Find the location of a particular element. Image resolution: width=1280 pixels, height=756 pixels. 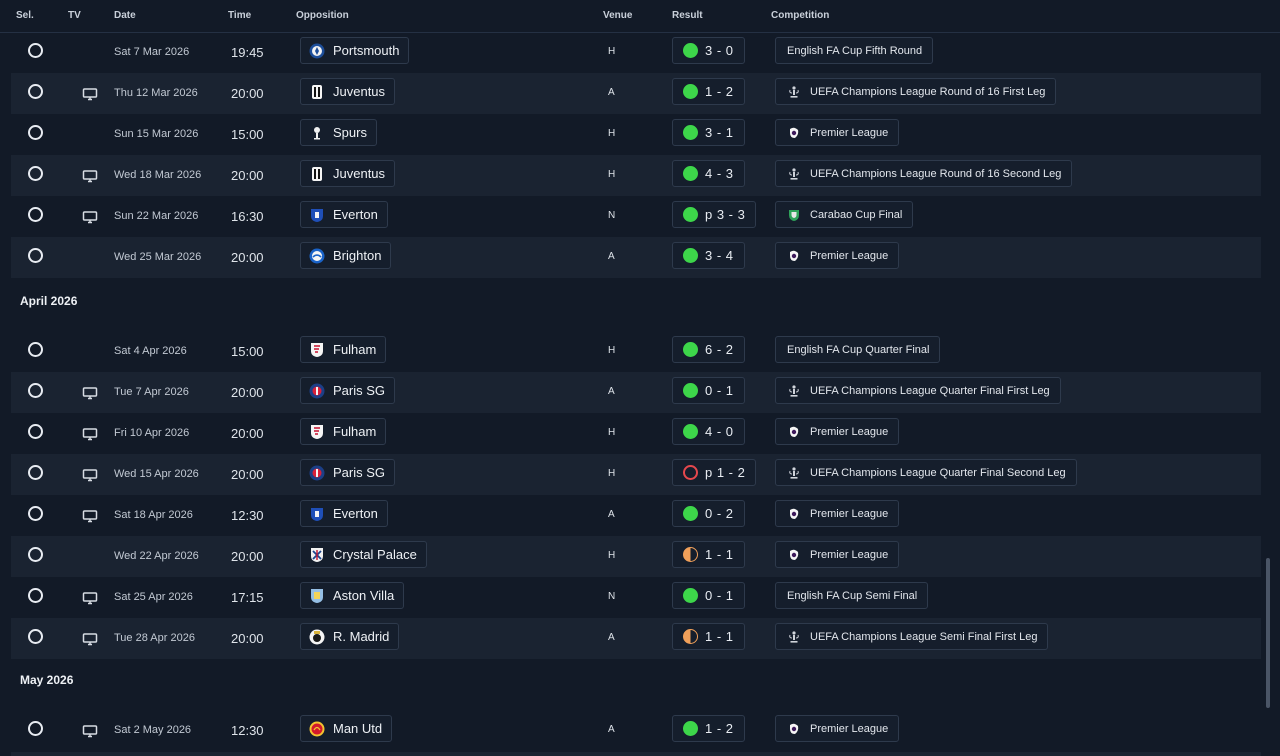

result-button: p 3 - 3 is located at coordinates (714, 214).